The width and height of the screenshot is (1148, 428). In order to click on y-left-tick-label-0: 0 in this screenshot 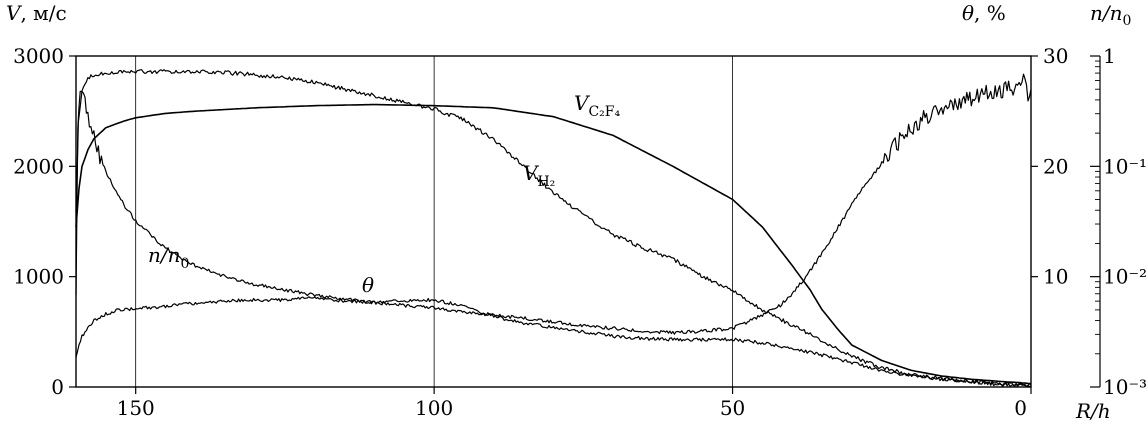, I will do `click(57, 387)`.